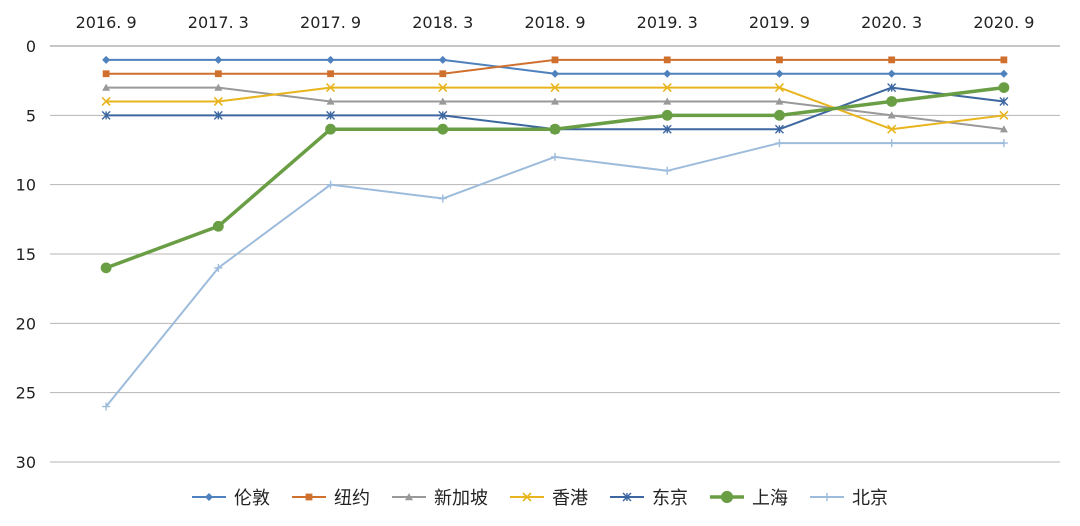  Describe the element at coordinates (26, 323) in the screenshot. I see `y-tick-label: 20` at that location.